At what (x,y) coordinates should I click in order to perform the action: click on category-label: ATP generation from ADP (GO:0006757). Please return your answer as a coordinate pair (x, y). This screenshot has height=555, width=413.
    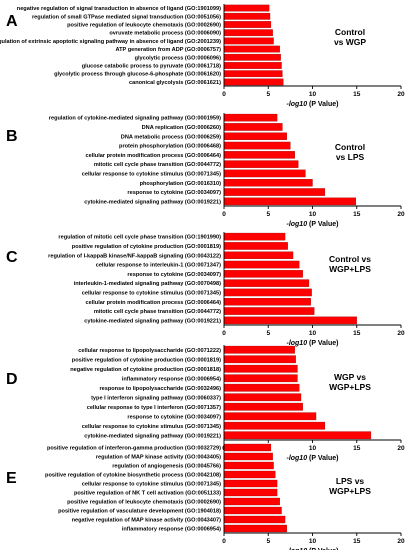
    Looking at the image, I should click on (169, 50).